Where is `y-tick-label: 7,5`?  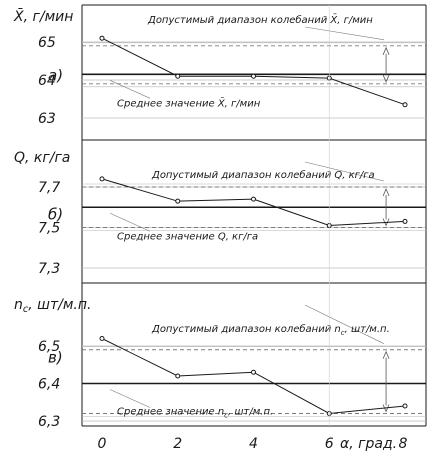 y-tick-label: 7,5 is located at coordinates (49, 229).